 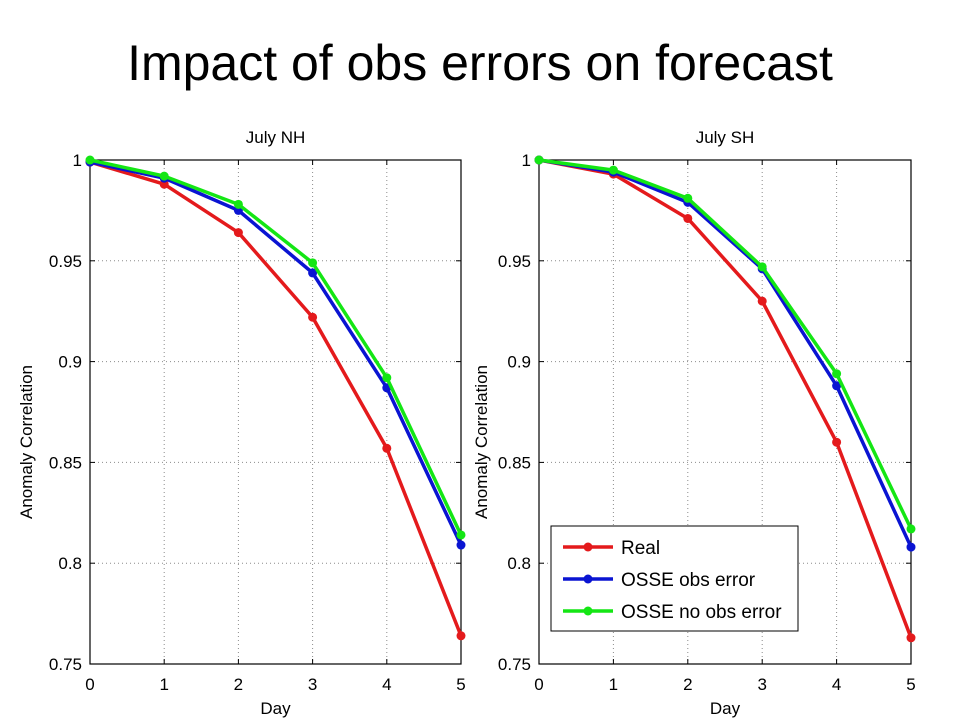 I want to click on legend-label: OSSE no obs error, so click(x=701, y=612).